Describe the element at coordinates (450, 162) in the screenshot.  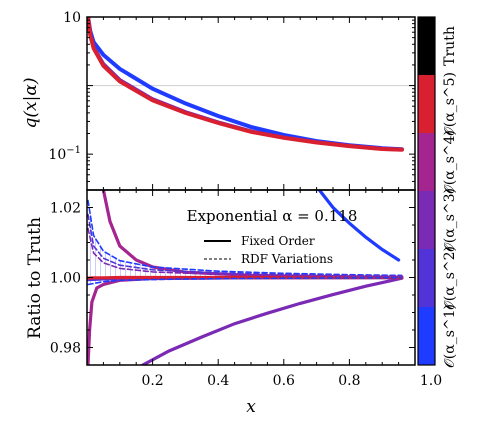
I see `colorbar-label: 𝒪(α_s^4)` at that location.